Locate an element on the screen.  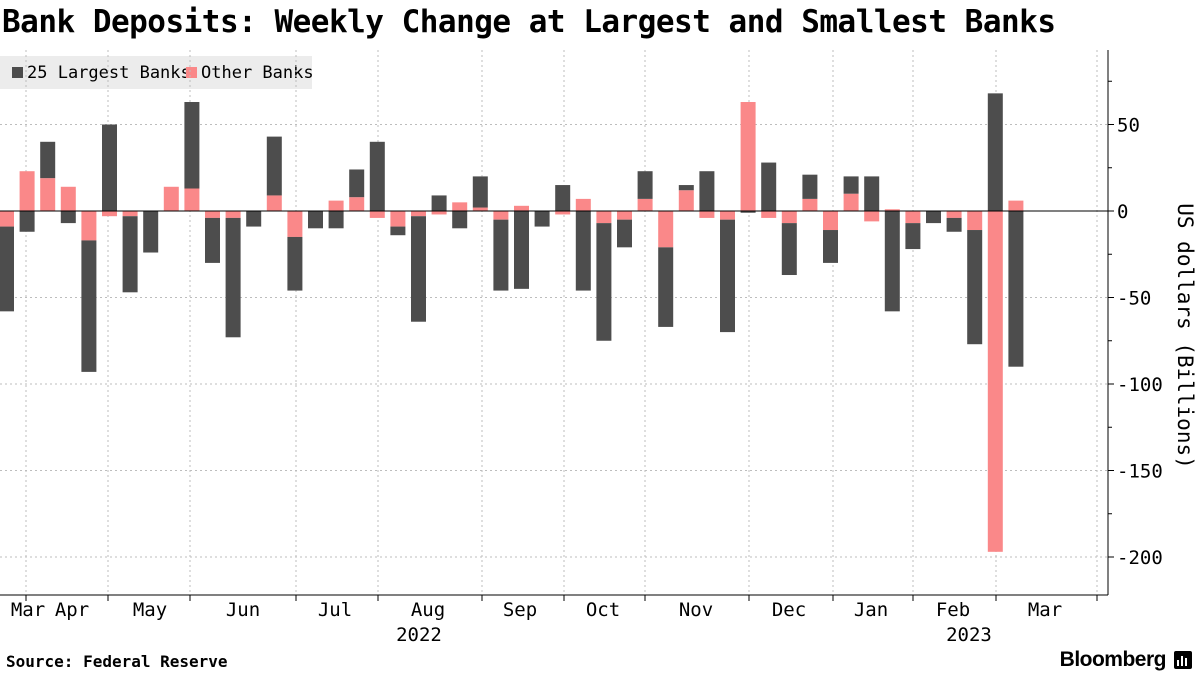
x-tick-label: Apr is located at coordinates (72, 610).